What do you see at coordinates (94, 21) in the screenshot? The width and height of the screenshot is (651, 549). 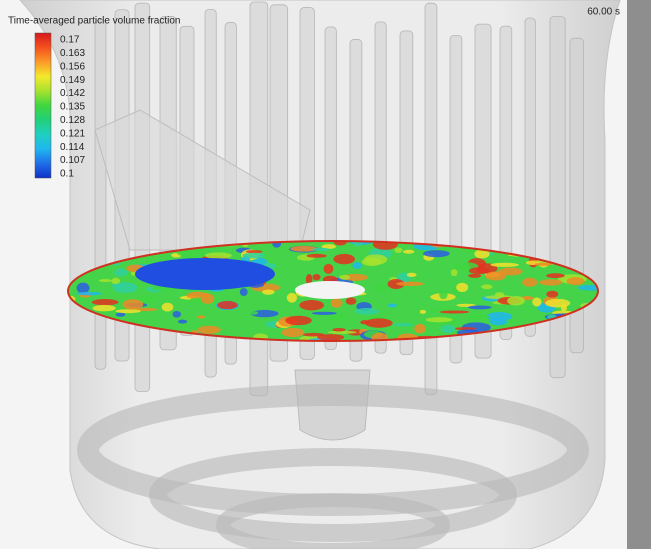 I see `legend-title: Time-averaged particle volume fraction` at bounding box center [94, 21].